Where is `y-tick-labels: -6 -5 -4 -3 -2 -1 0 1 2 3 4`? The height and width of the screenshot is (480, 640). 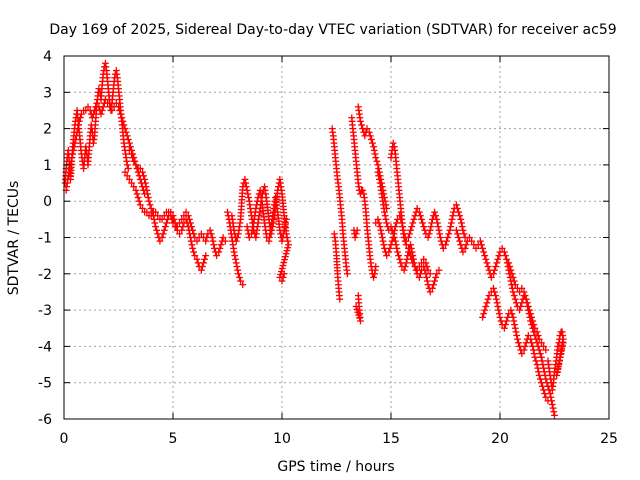 y-tick-labels: -6 -5 -4 -3 -2 -1 0 1 2 3 4 is located at coordinates (45, 238).